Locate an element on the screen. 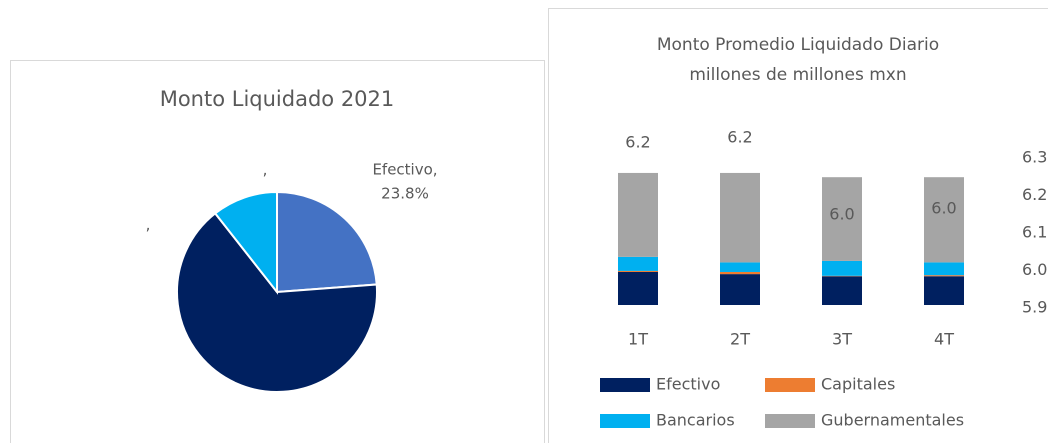  x-tick-label: 2T is located at coordinates (740, 339).